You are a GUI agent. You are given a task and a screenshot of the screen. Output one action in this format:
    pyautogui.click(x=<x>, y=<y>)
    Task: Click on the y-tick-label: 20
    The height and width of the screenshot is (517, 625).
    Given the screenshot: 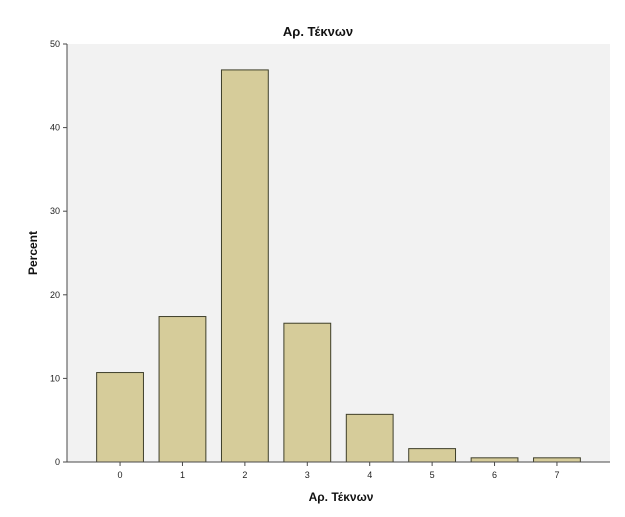 What is the action you would take?
    pyautogui.click(x=55, y=295)
    